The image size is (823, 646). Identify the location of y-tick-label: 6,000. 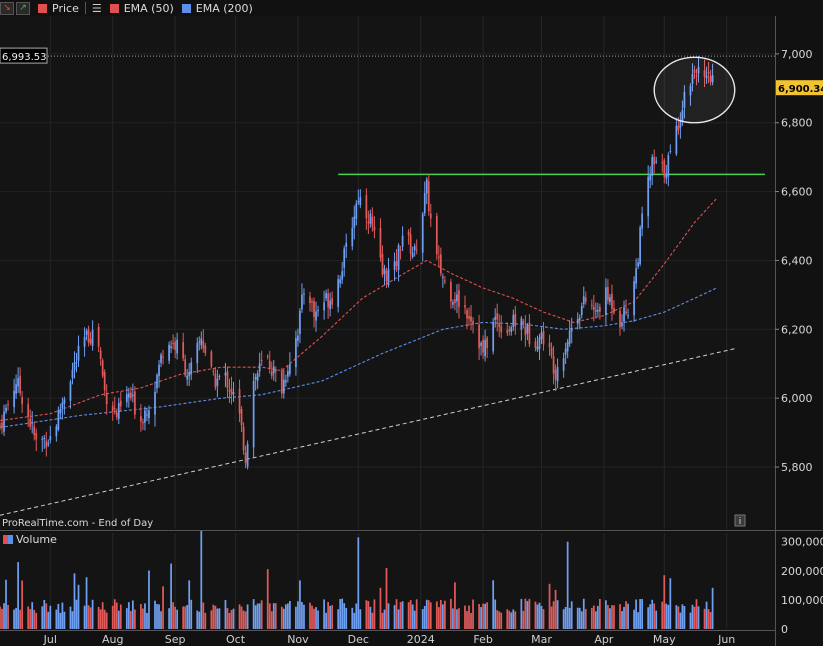
(797, 398).